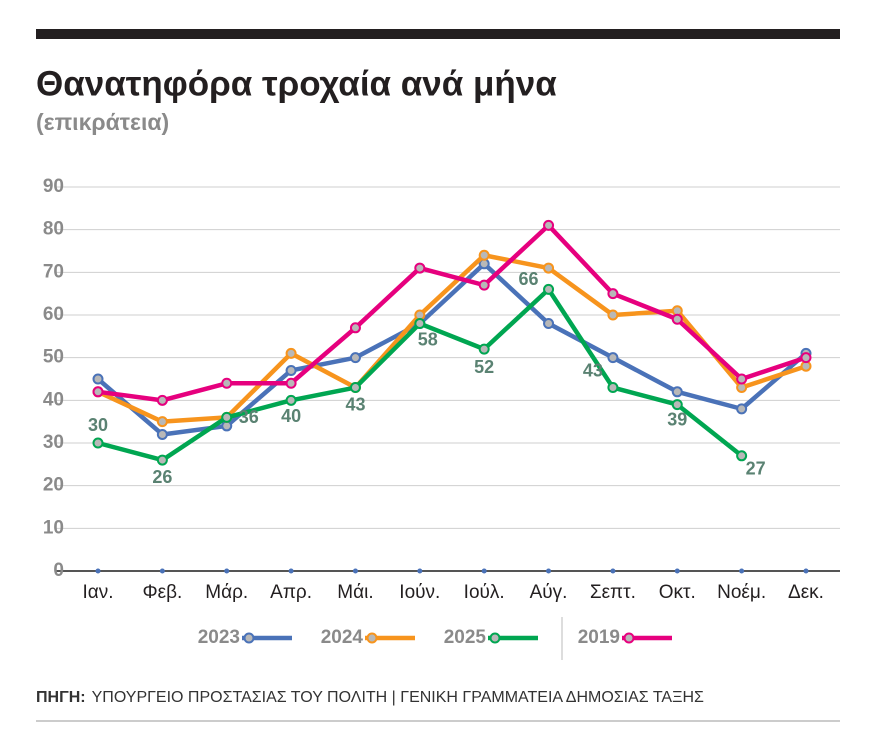  What do you see at coordinates (291, 592) in the screenshot?
I see `x-tick-label: Απρ.` at bounding box center [291, 592].